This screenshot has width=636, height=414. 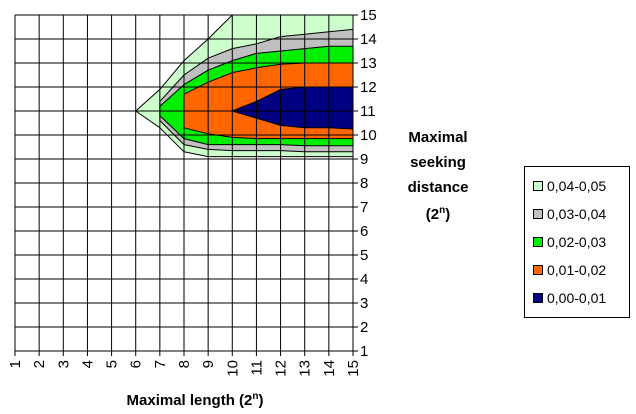 I want to click on y-tick-label: 9, so click(x=364, y=159).